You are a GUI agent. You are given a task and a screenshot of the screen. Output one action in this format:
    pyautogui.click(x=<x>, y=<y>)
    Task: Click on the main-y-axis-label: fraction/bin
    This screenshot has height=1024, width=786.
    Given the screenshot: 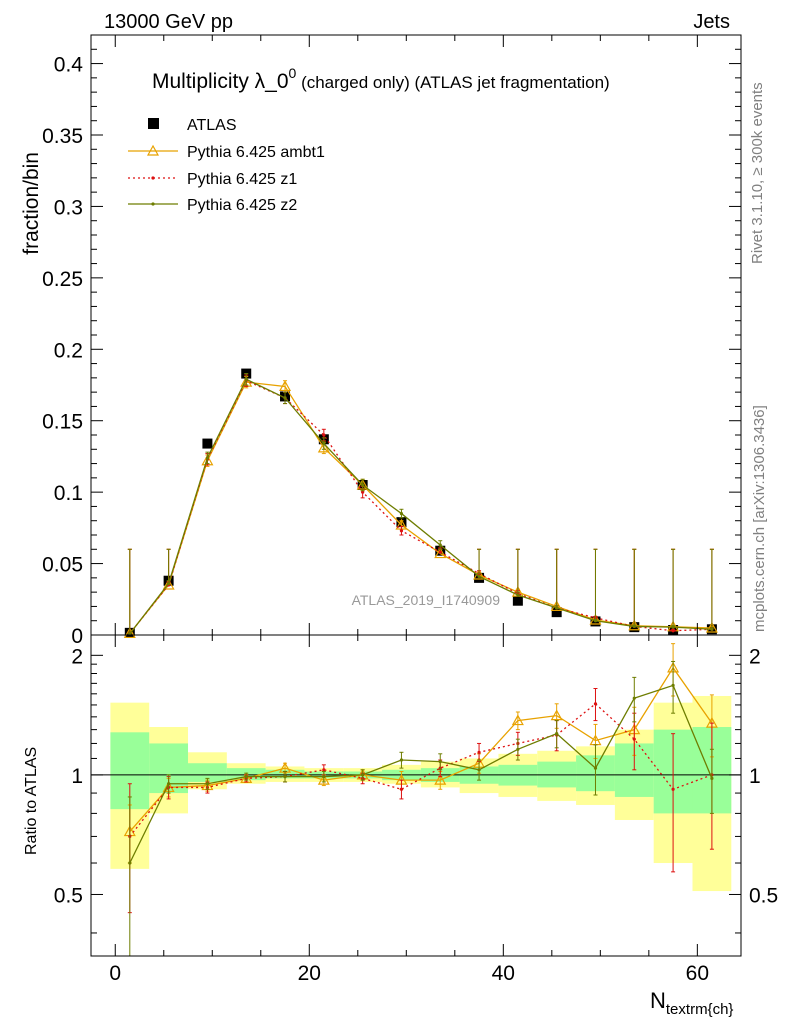 What is the action you would take?
    pyautogui.click(x=31, y=203)
    